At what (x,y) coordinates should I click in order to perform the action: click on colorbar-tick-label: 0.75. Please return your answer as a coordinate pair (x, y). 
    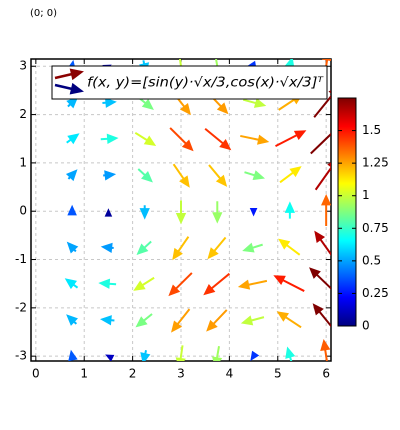
    Looking at the image, I should click on (375, 228).